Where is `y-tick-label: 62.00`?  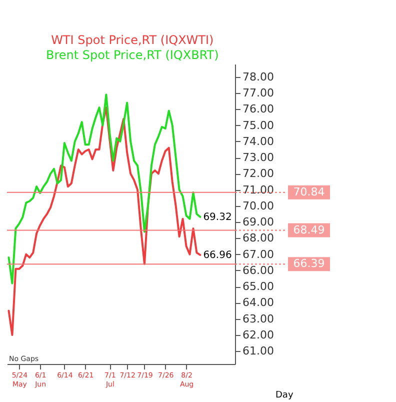
y-tick-label: 62.00 is located at coordinates (258, 335).